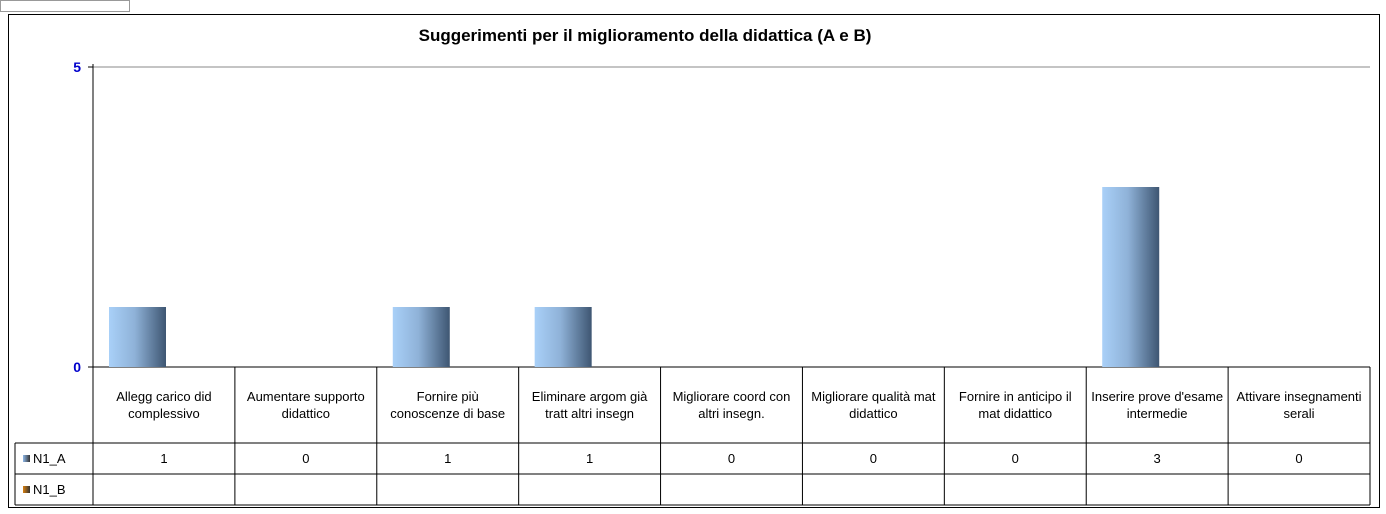 The height and width of the screenshot is (514, 1386). I want to click on tab, so click(65, 6).